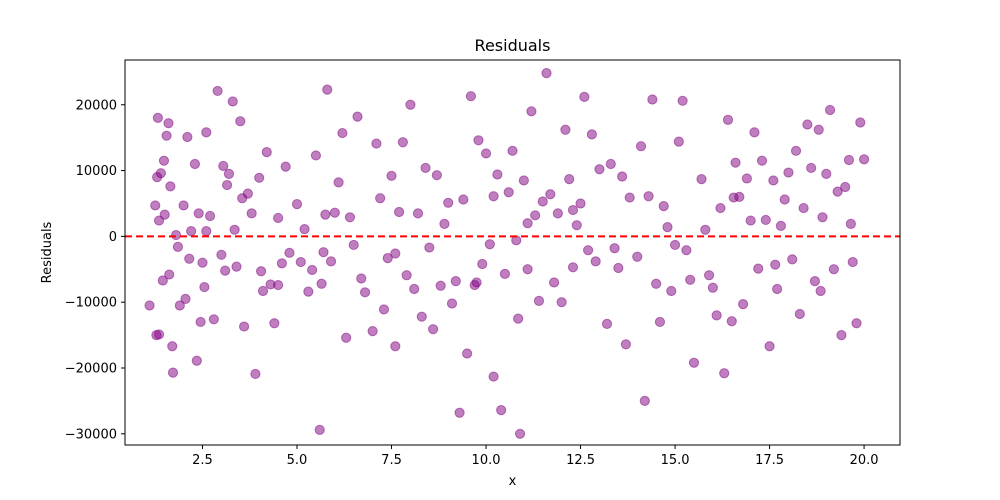 Image resolution: width=1000 pixels, height=500 pixels. I want to click on y-tick-label: 0, so click(113, 237).